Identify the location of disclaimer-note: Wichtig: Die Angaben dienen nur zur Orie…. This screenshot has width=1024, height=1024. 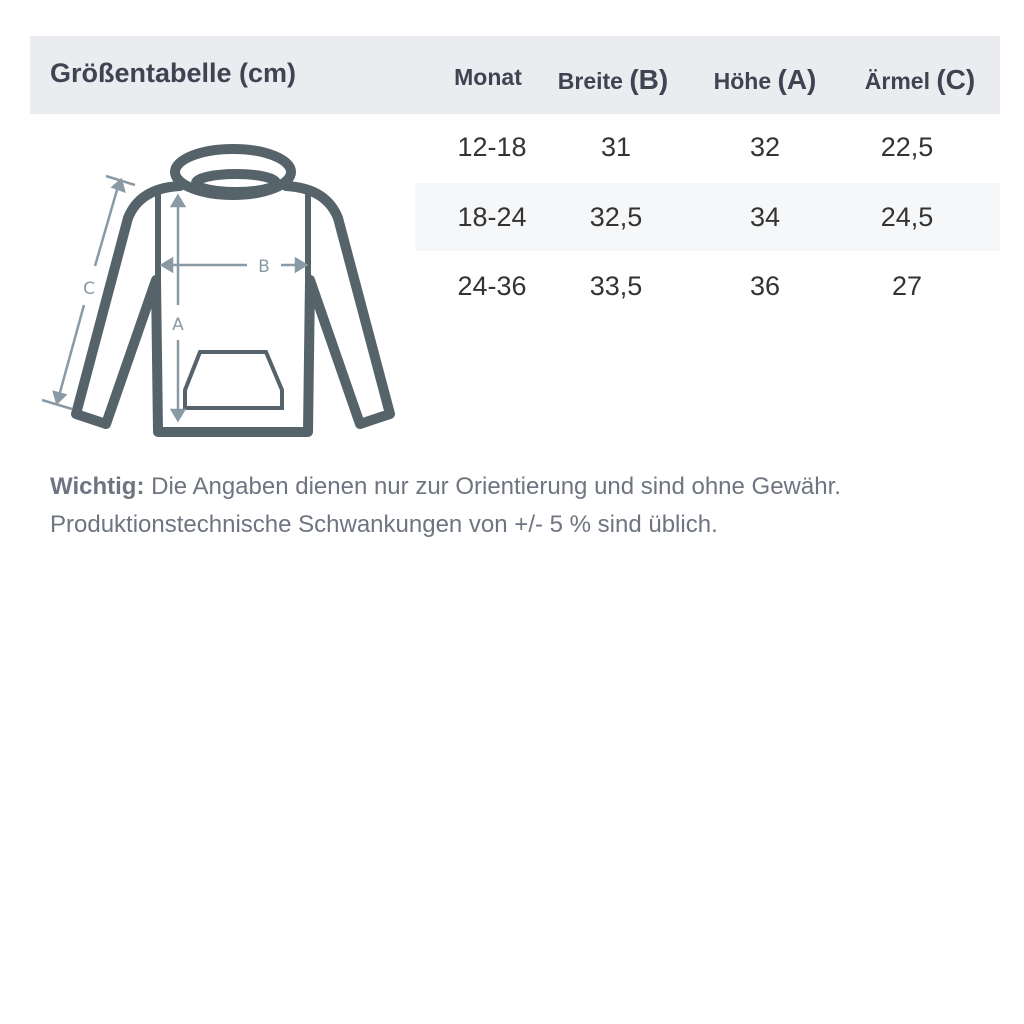
(445, 506).